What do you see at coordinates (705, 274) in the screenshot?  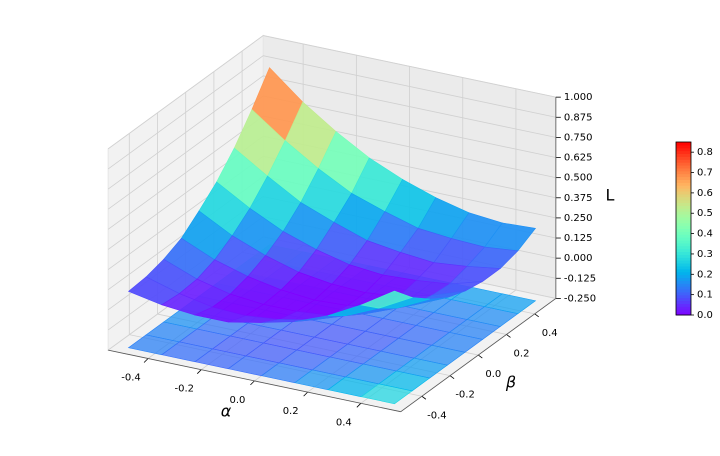 I see `colorbar-tick-label: 0.2` at bounding box center [705, 274].